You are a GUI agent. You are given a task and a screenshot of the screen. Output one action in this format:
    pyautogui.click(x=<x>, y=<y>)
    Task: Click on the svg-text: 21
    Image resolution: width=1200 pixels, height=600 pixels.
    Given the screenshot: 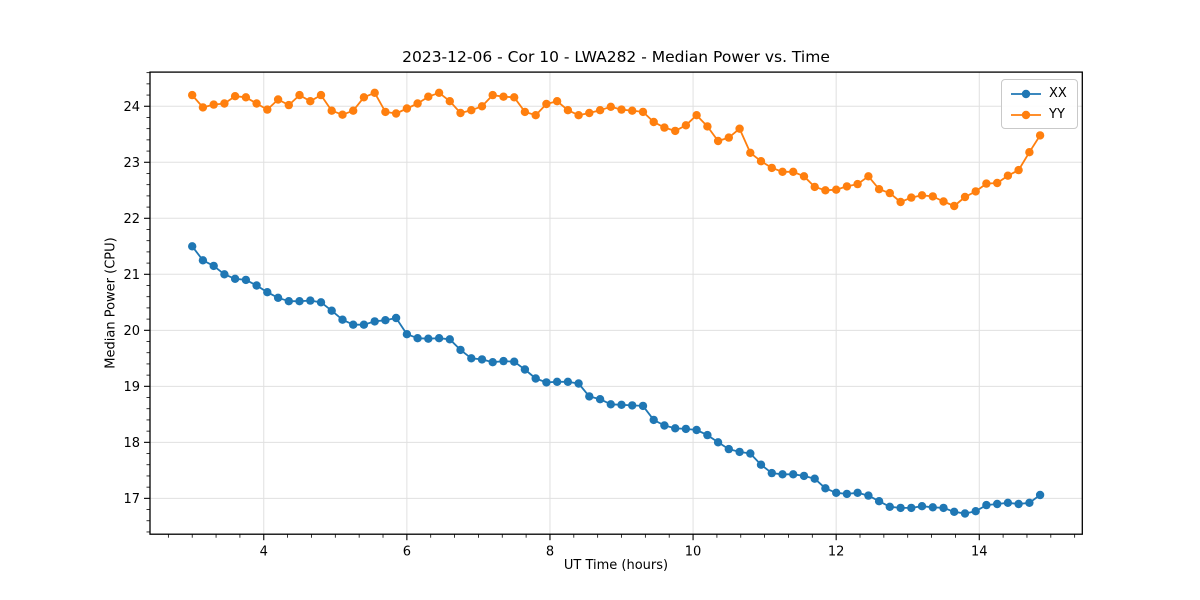 What is the action you would take?
    pyautogui.click(x=131, y=275)
    